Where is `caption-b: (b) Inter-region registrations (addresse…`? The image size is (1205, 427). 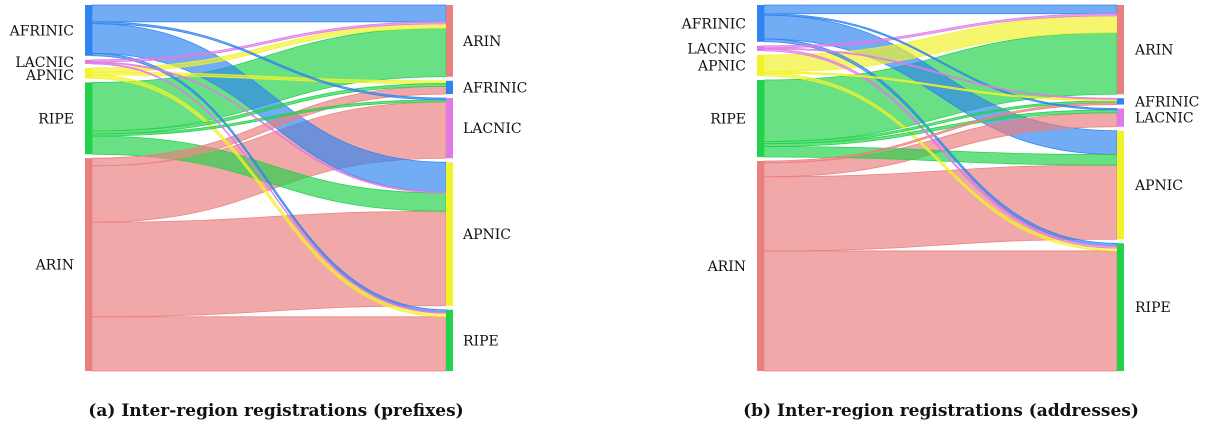
caption-b: (b) Inter-region registrations (addresse… is located at coordinates (941, 411).